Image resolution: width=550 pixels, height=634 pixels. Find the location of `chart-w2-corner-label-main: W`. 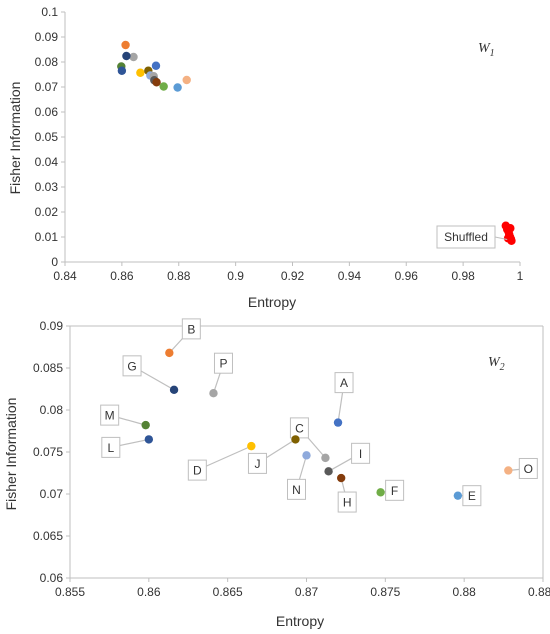

chart-w2-corner-label-main: W is located at coordinates (494, 362).